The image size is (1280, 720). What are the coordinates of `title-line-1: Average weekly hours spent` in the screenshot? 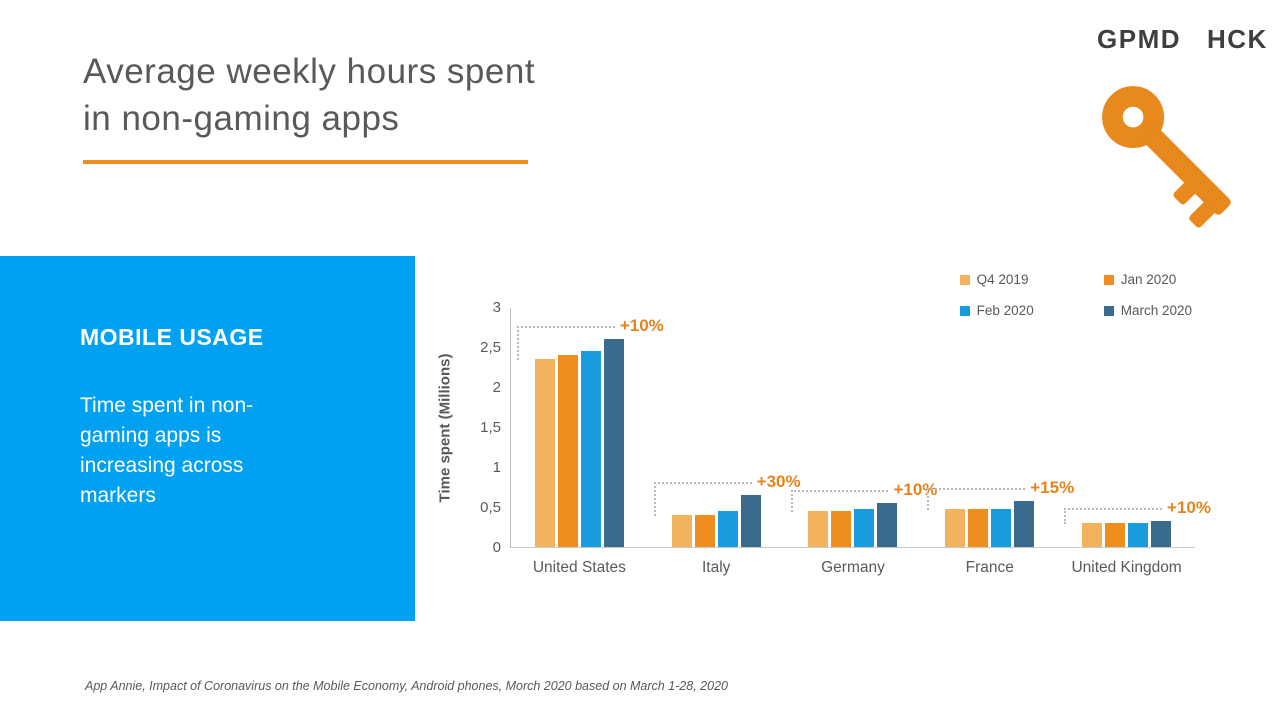 It's located at (309, 71).